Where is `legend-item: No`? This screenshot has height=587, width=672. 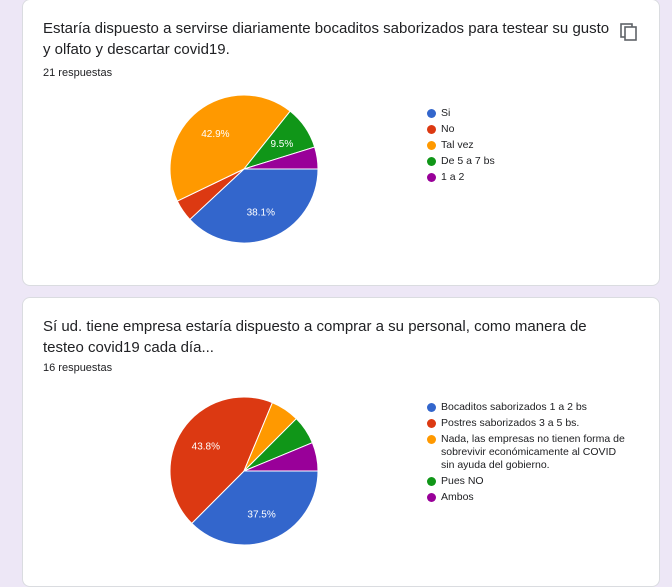 legend-item: No is located at coordinates (461, 129).